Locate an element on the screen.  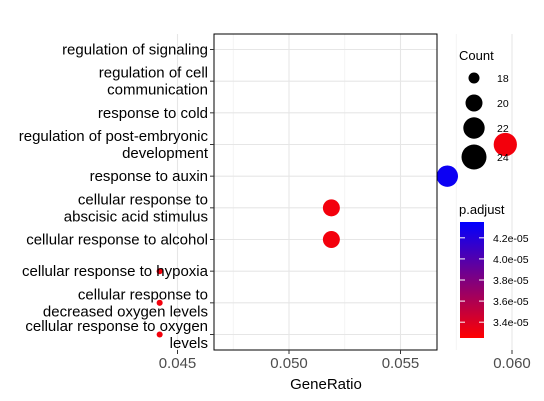
x-tick-label: 0.055 is located at coordinates (401, 363).